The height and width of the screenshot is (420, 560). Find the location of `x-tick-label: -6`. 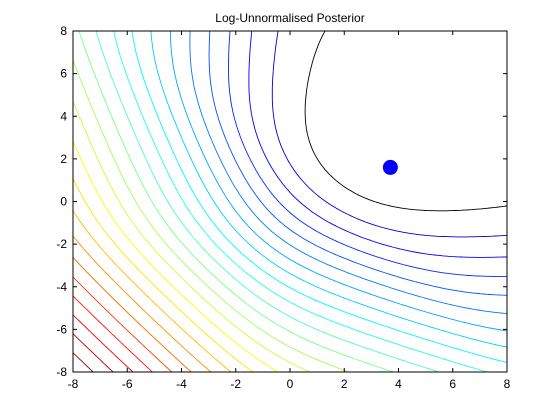

x-tick-label: -6 is located at coordinates (127, 384).